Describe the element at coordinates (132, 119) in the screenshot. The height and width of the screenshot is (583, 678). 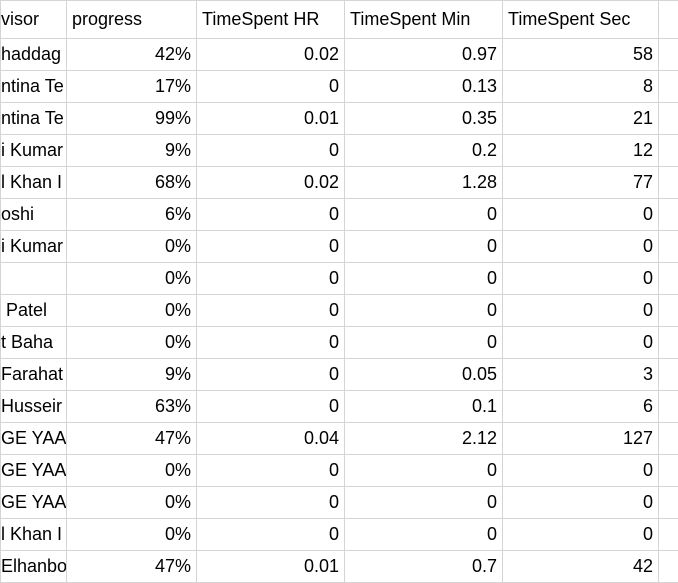
I see `cell: 99%` at that location.